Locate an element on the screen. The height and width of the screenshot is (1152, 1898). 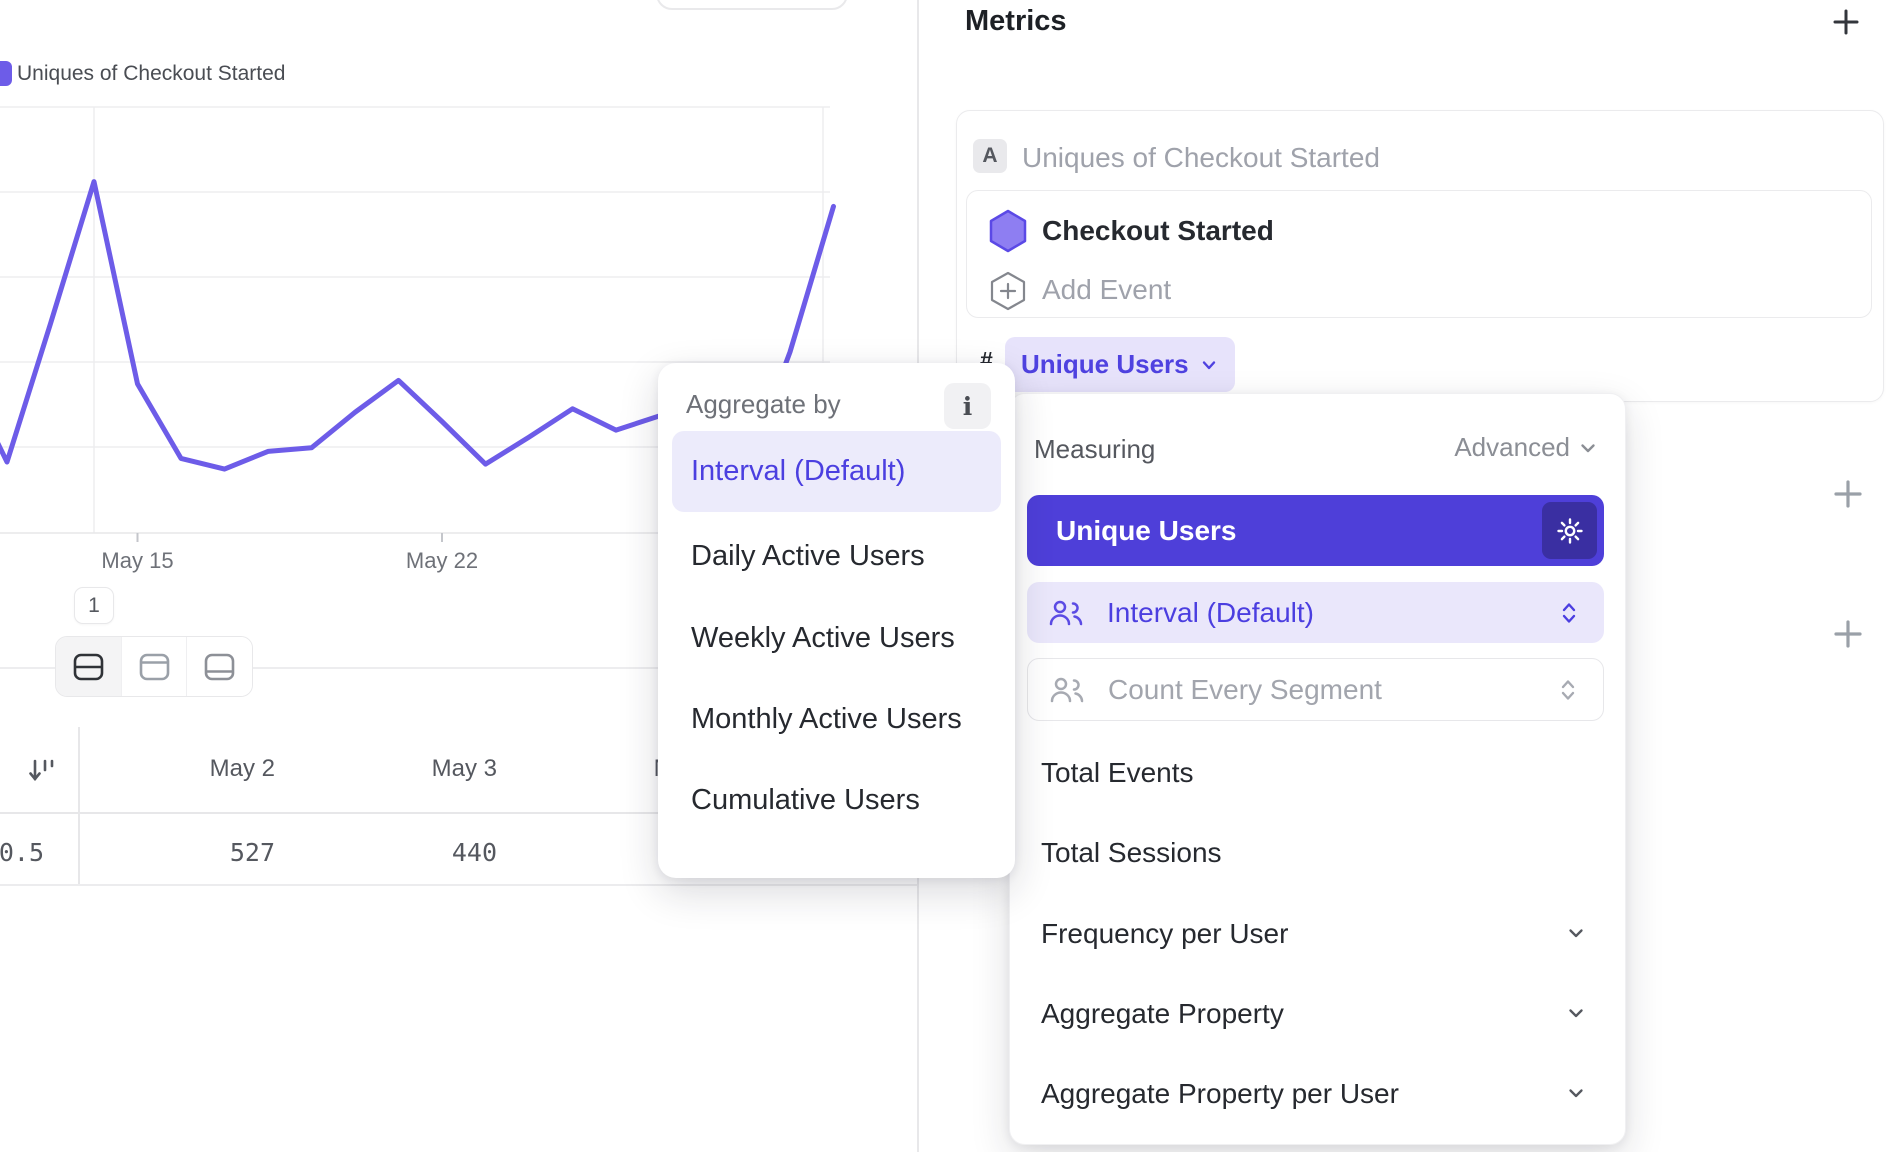
layout-table-only-button is located at coordinates (219, 666).